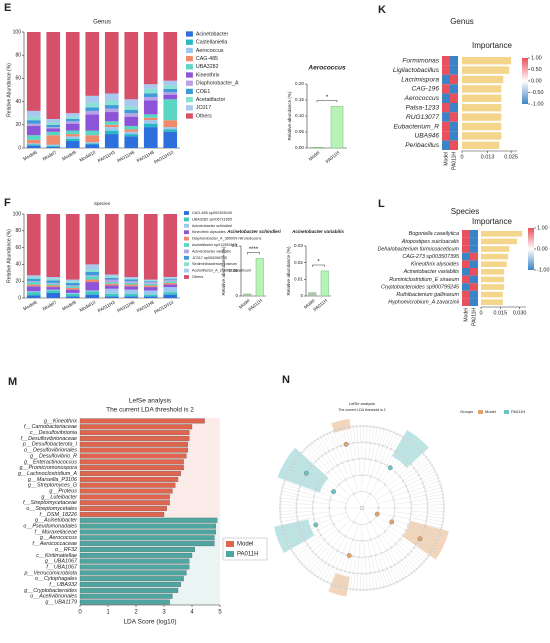 The image size is (550, 643). I want to click on y-tick-label: 0, so click(19, 148).